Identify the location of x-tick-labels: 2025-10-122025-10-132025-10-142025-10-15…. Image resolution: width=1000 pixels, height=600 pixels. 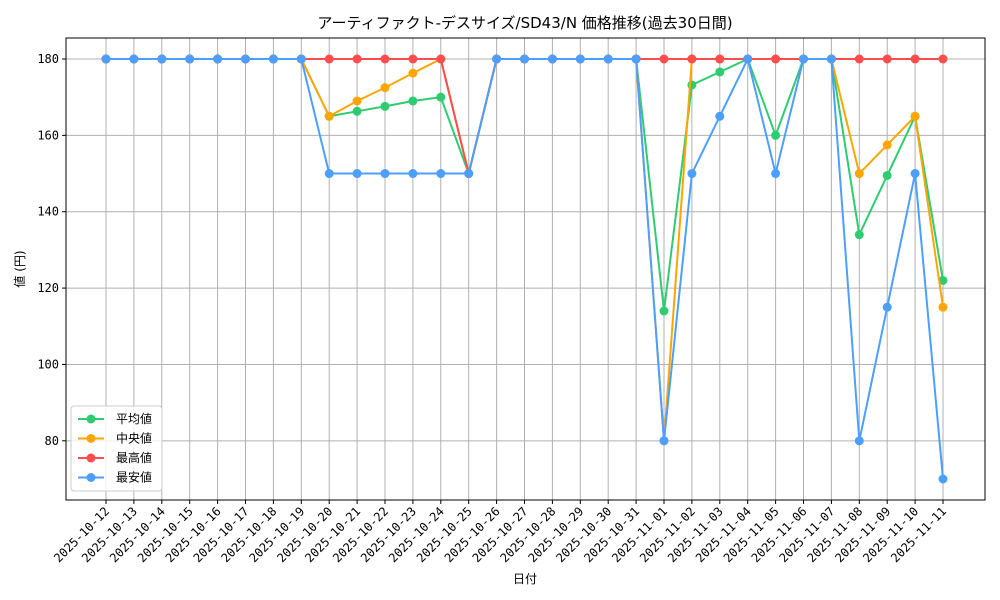
(500, 532).